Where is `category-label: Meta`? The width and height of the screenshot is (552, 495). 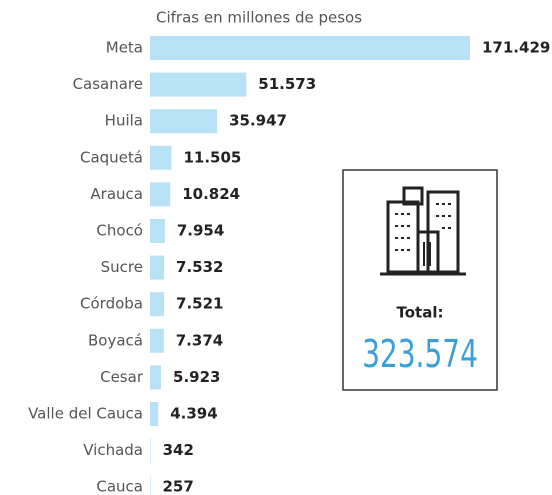 category-label: Meta is located at coordinates (124, 48).